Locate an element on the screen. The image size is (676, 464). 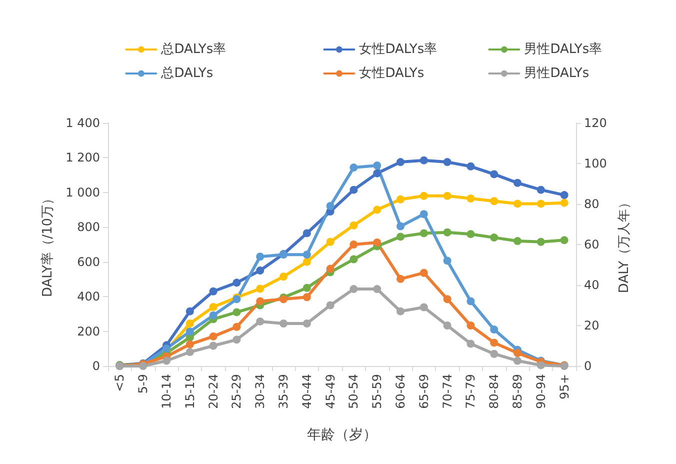
x-tick-label: 65-69 is located at coordinates (423, 391).